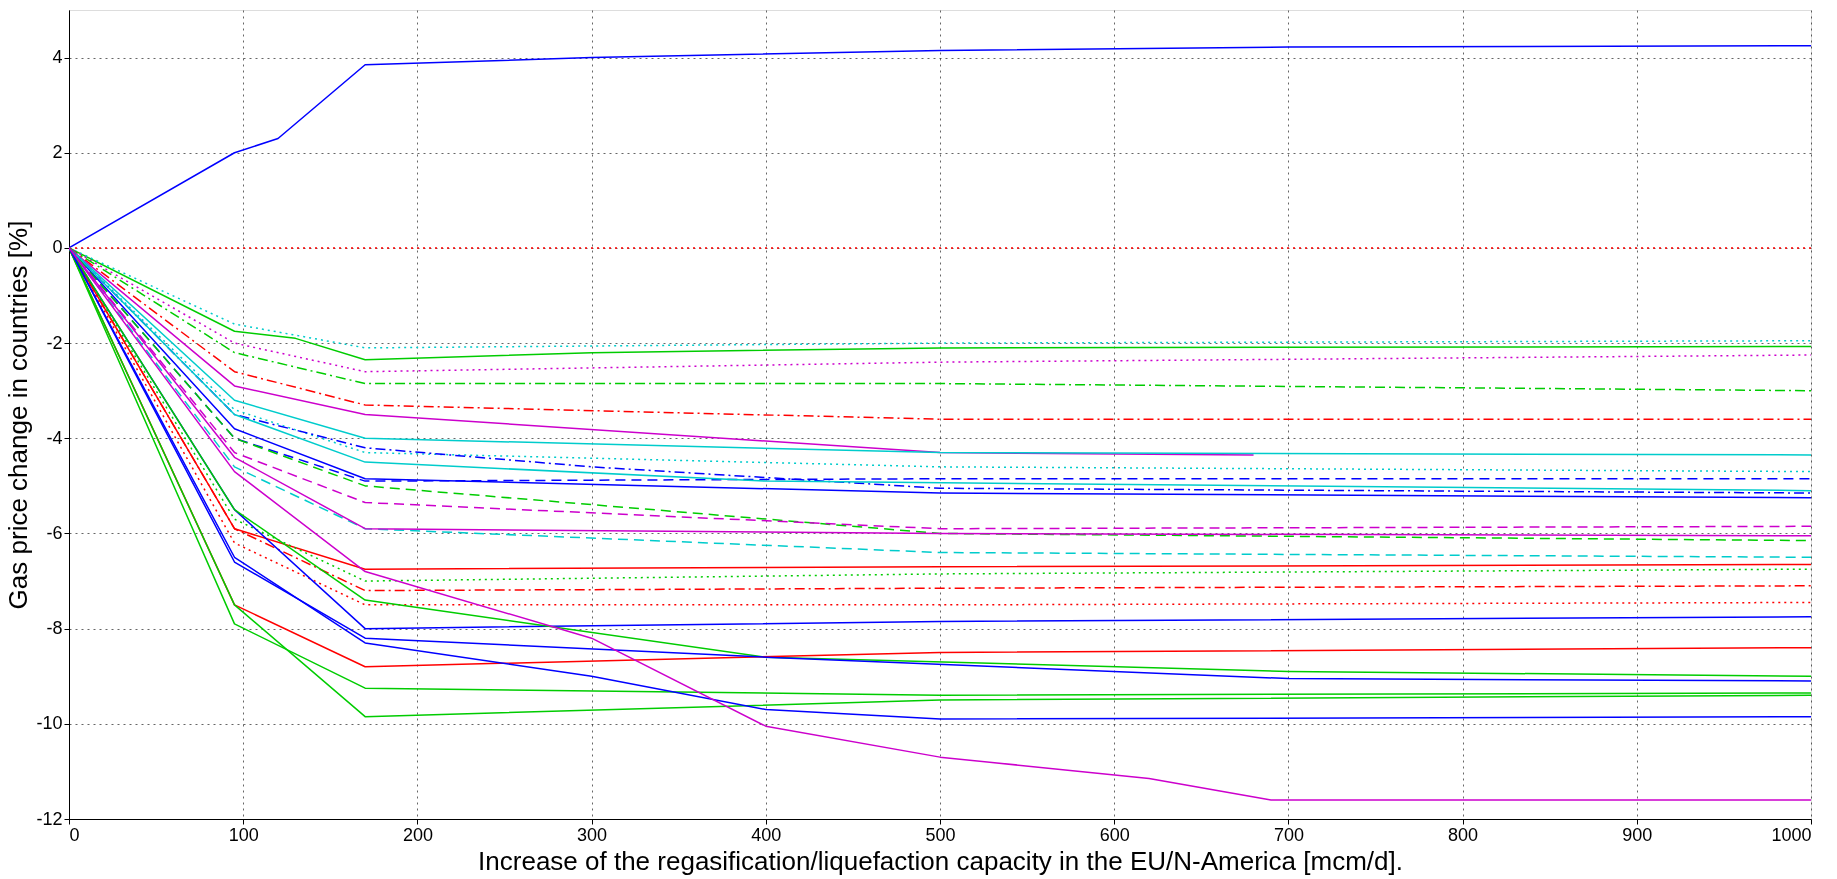 The image size is (1837, 879). I want to click on y-tick-label: 0, so click(57, 247).